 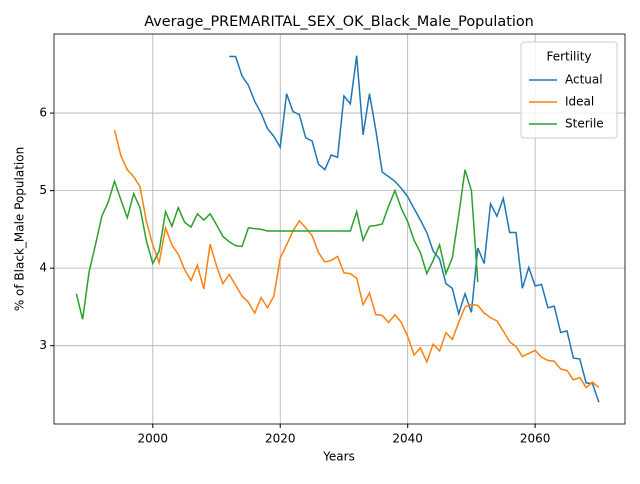 I want to click on x-tick-label: 2040, so click(x=407, y=439).